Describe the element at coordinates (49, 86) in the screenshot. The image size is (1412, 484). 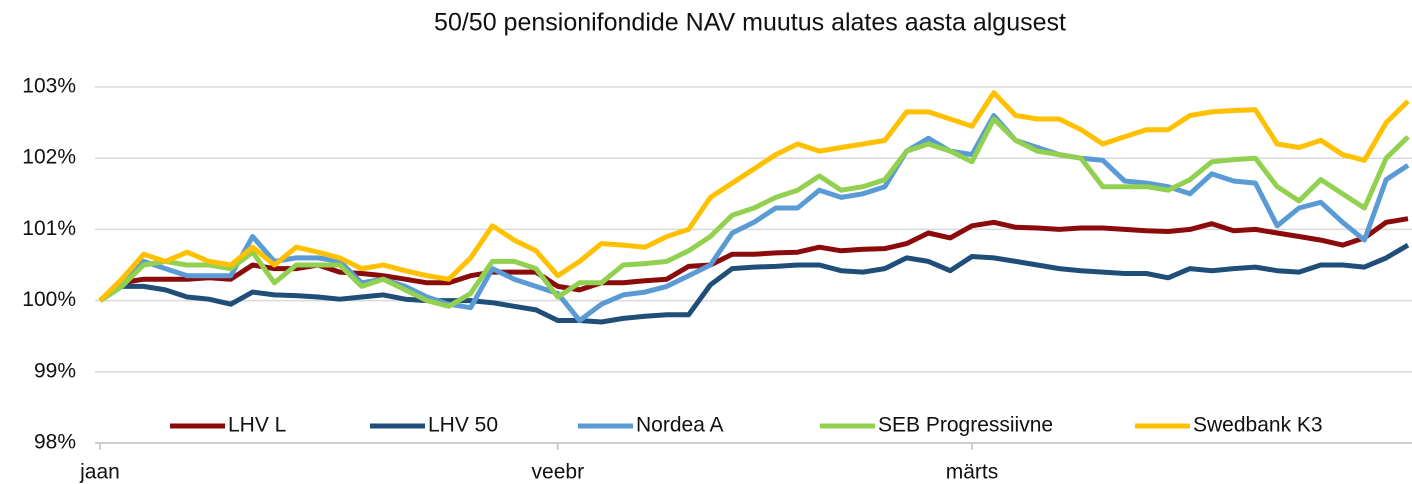
I see `y-tick-label: 103%` at that location.